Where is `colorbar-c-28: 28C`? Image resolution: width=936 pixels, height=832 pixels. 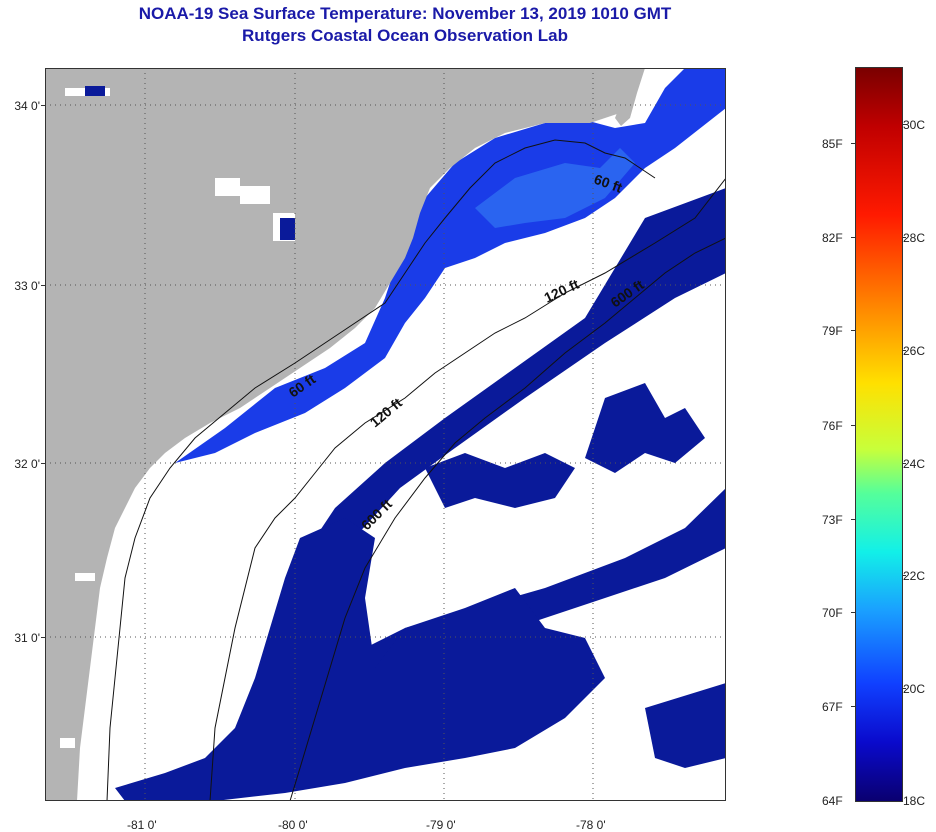
colorbar-c-28: 28C is located at coordinates (914, 238).